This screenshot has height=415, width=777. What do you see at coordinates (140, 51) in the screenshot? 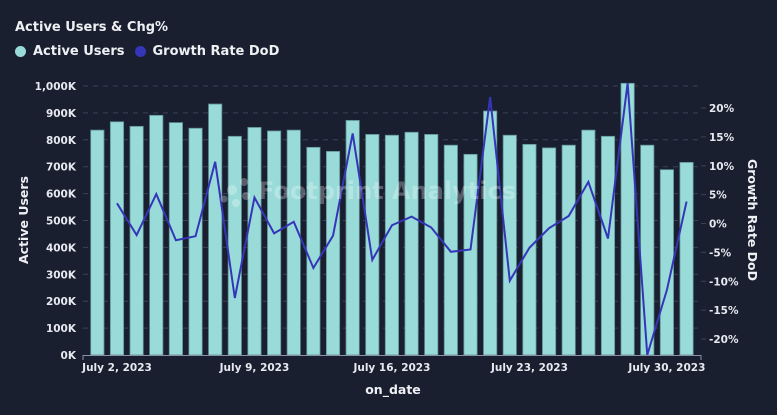
I see `legend-marker-growth-rate` at bounding box center [140, 51].